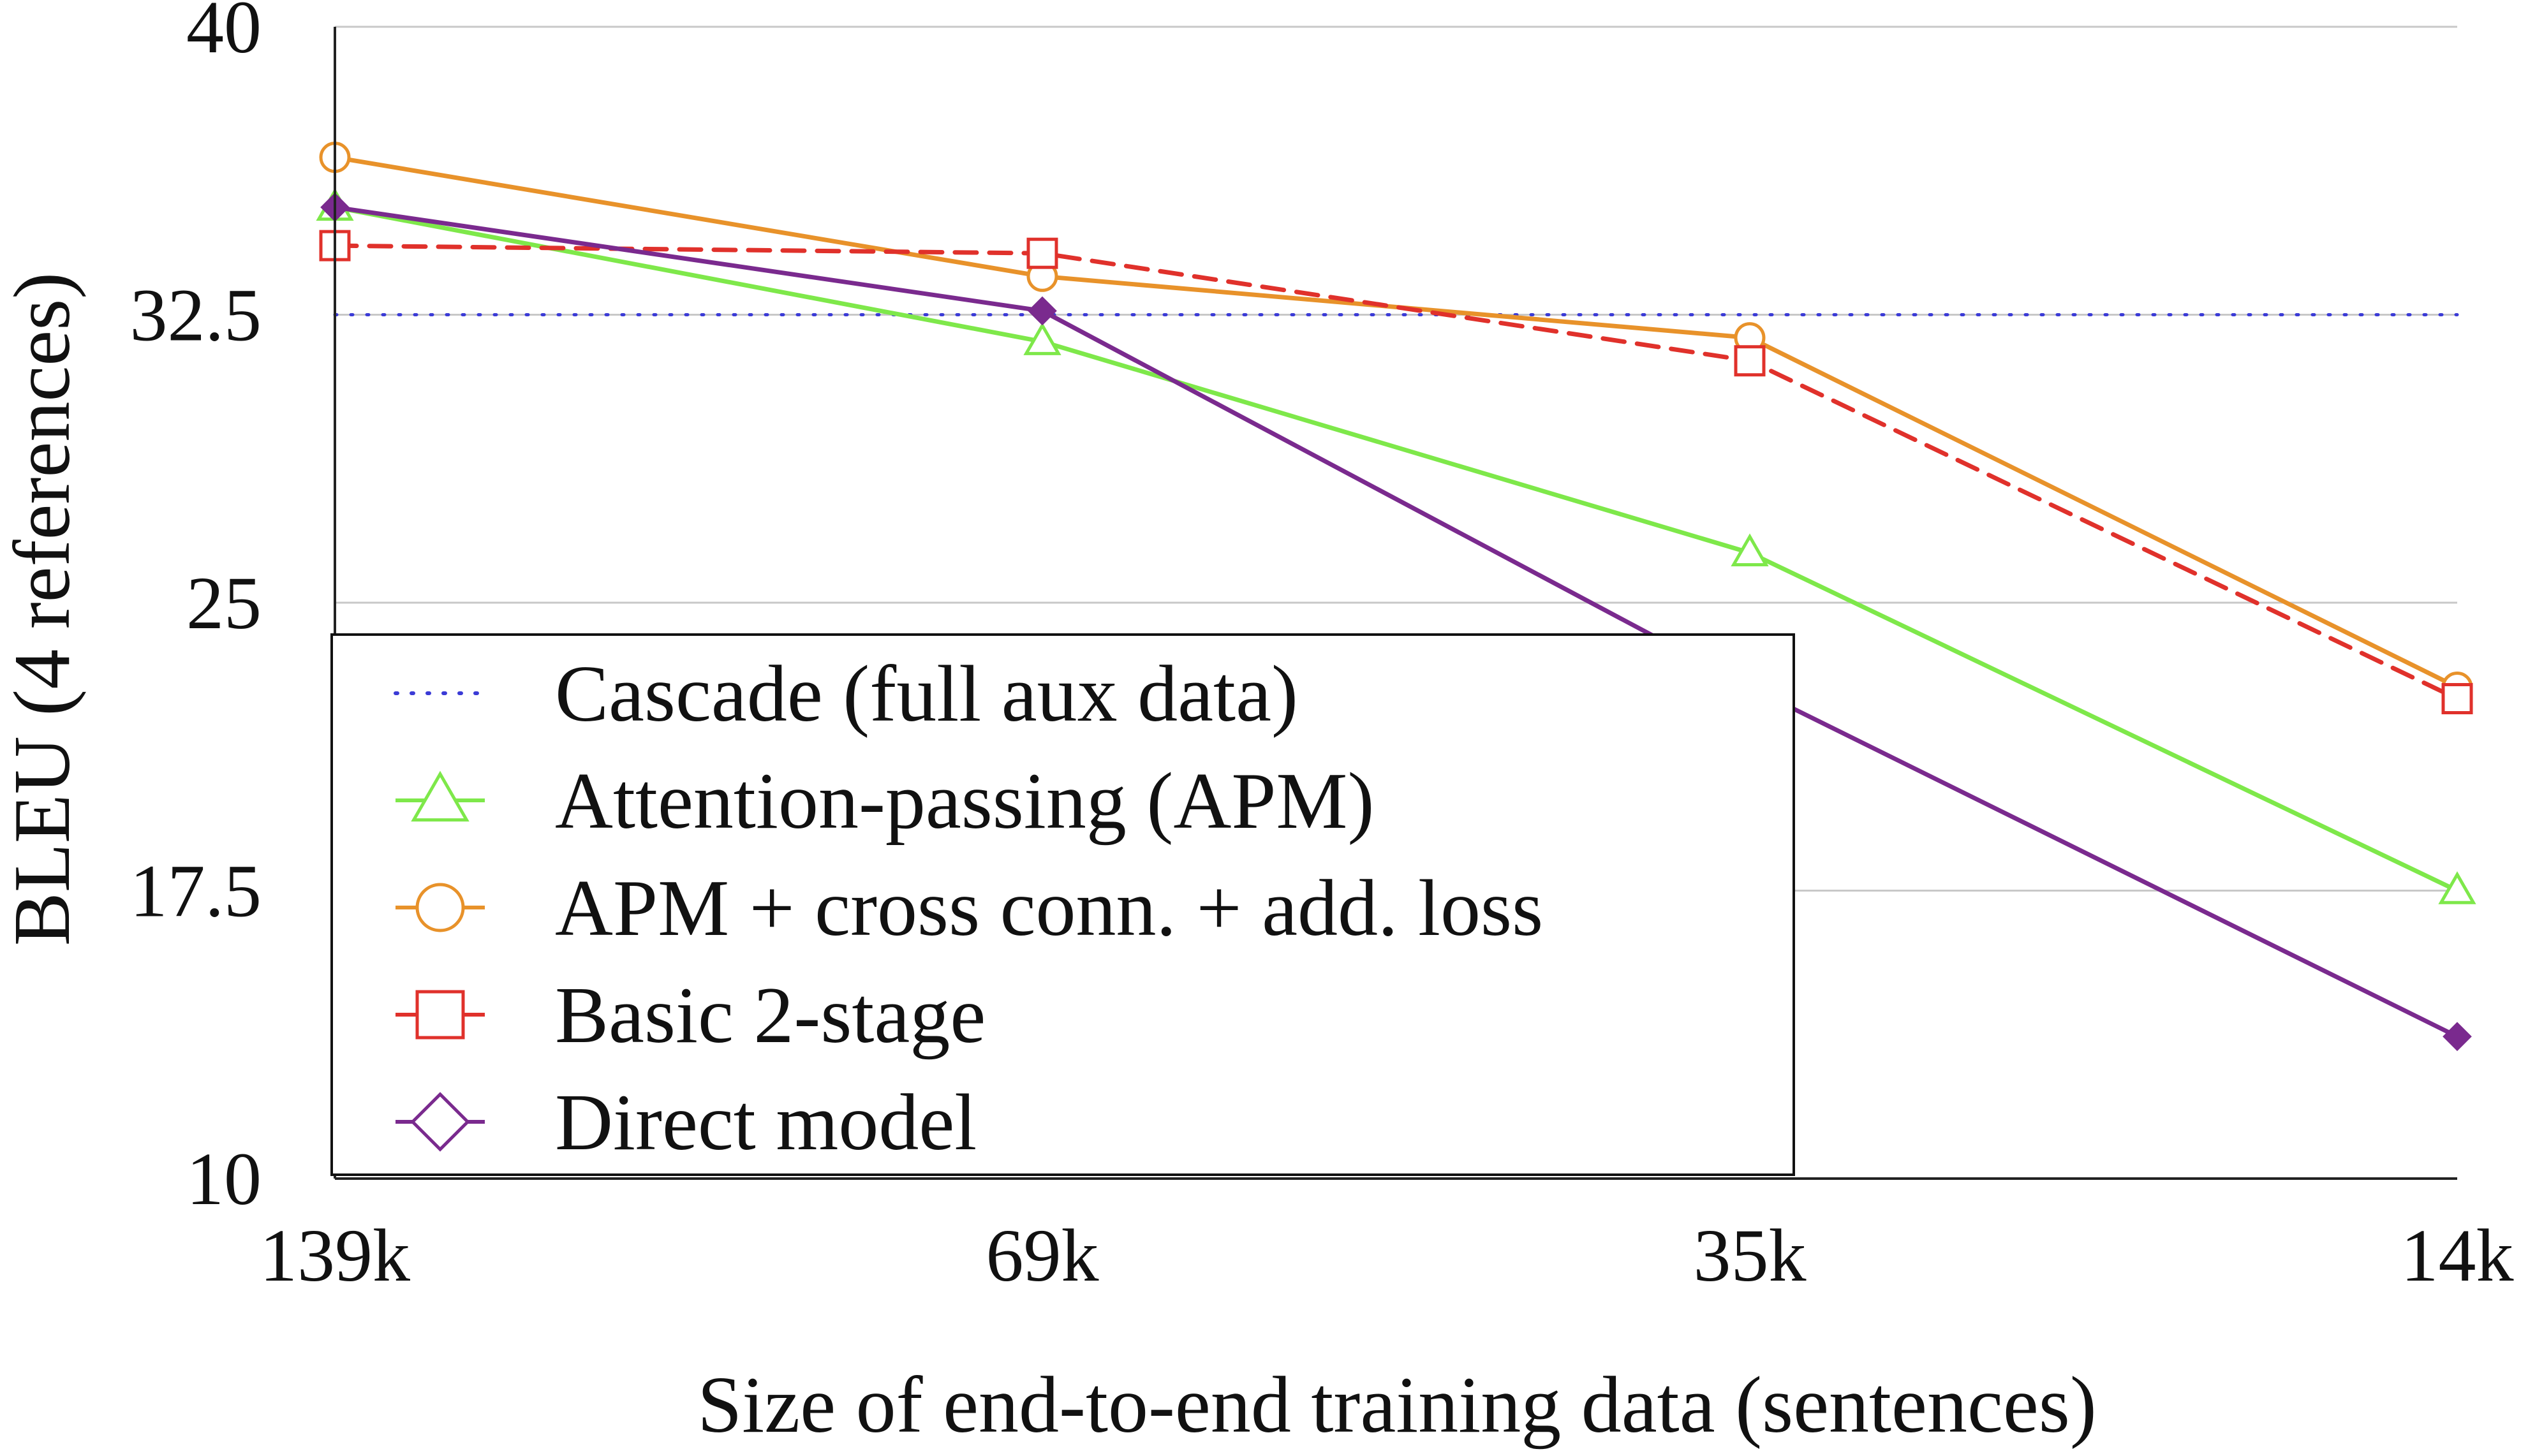 This screenshot has height=1456, width=2521. Describe the element at coordinates (2457, 1255) in the screenshot. I see `x-tick-label: 14k` at that location.